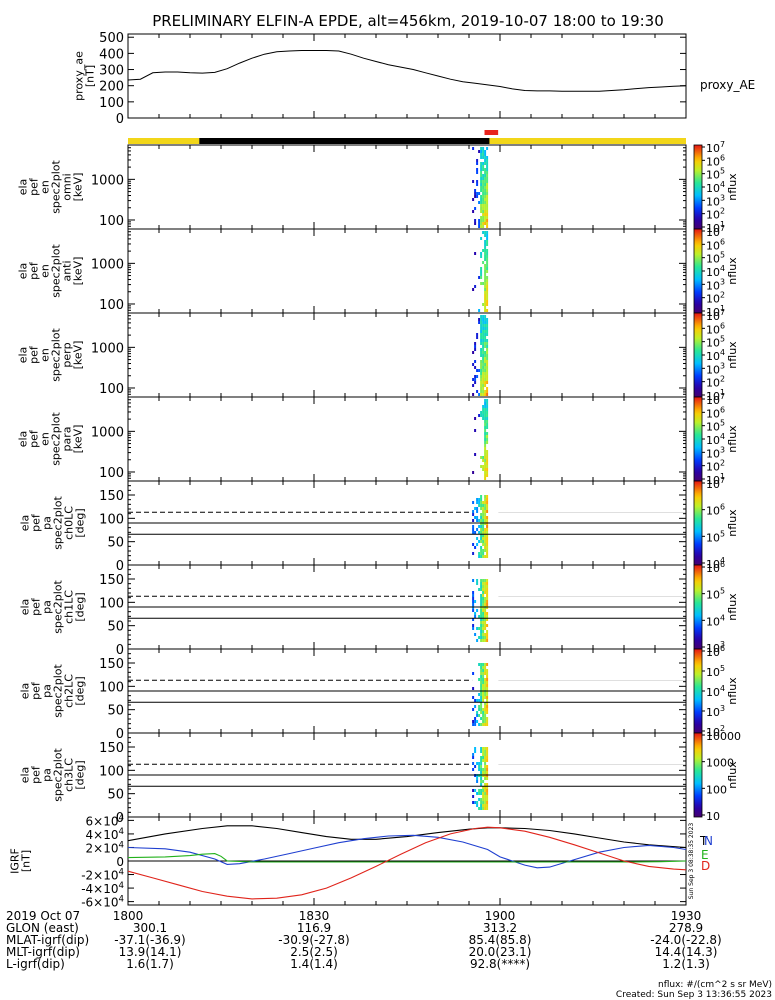 The image size is (775, 1000). What do you see at coordinates (67, 439) in the screenshot?
I see `panel-para-ylabel-line: para` at bounding box center [67, 439].